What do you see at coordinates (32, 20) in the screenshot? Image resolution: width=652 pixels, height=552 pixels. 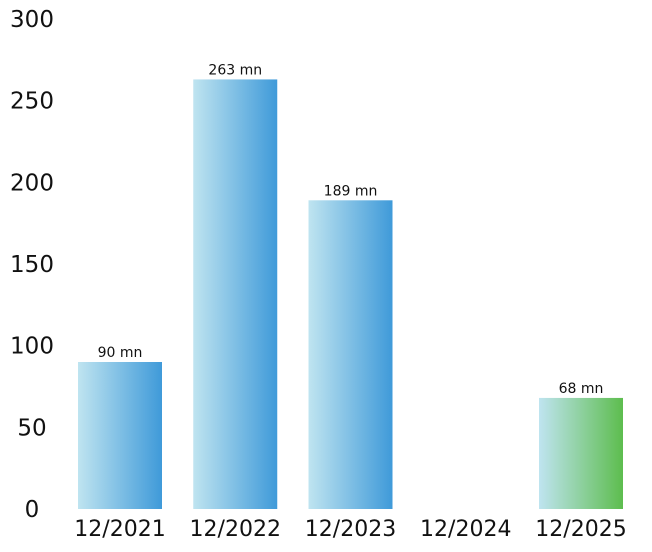 I see `y-tick-label: 300` at bounding box center [32, 20].